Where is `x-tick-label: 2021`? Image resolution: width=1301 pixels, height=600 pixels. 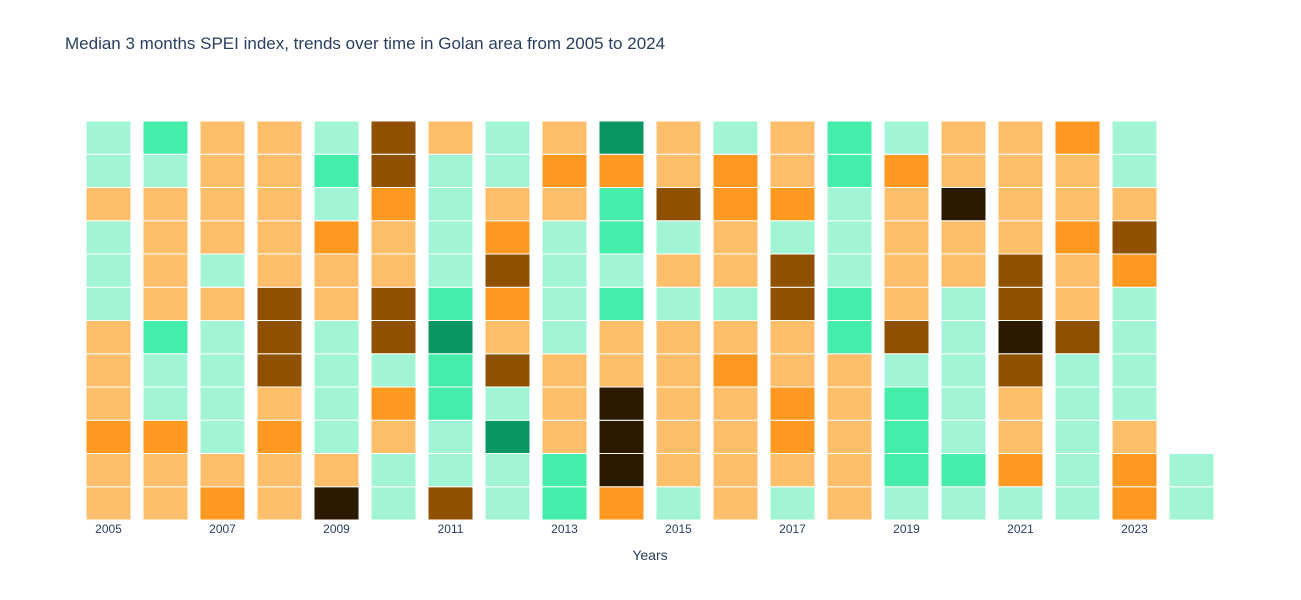
x-tick-label: 2021 is located at coordinates (1020, 529).